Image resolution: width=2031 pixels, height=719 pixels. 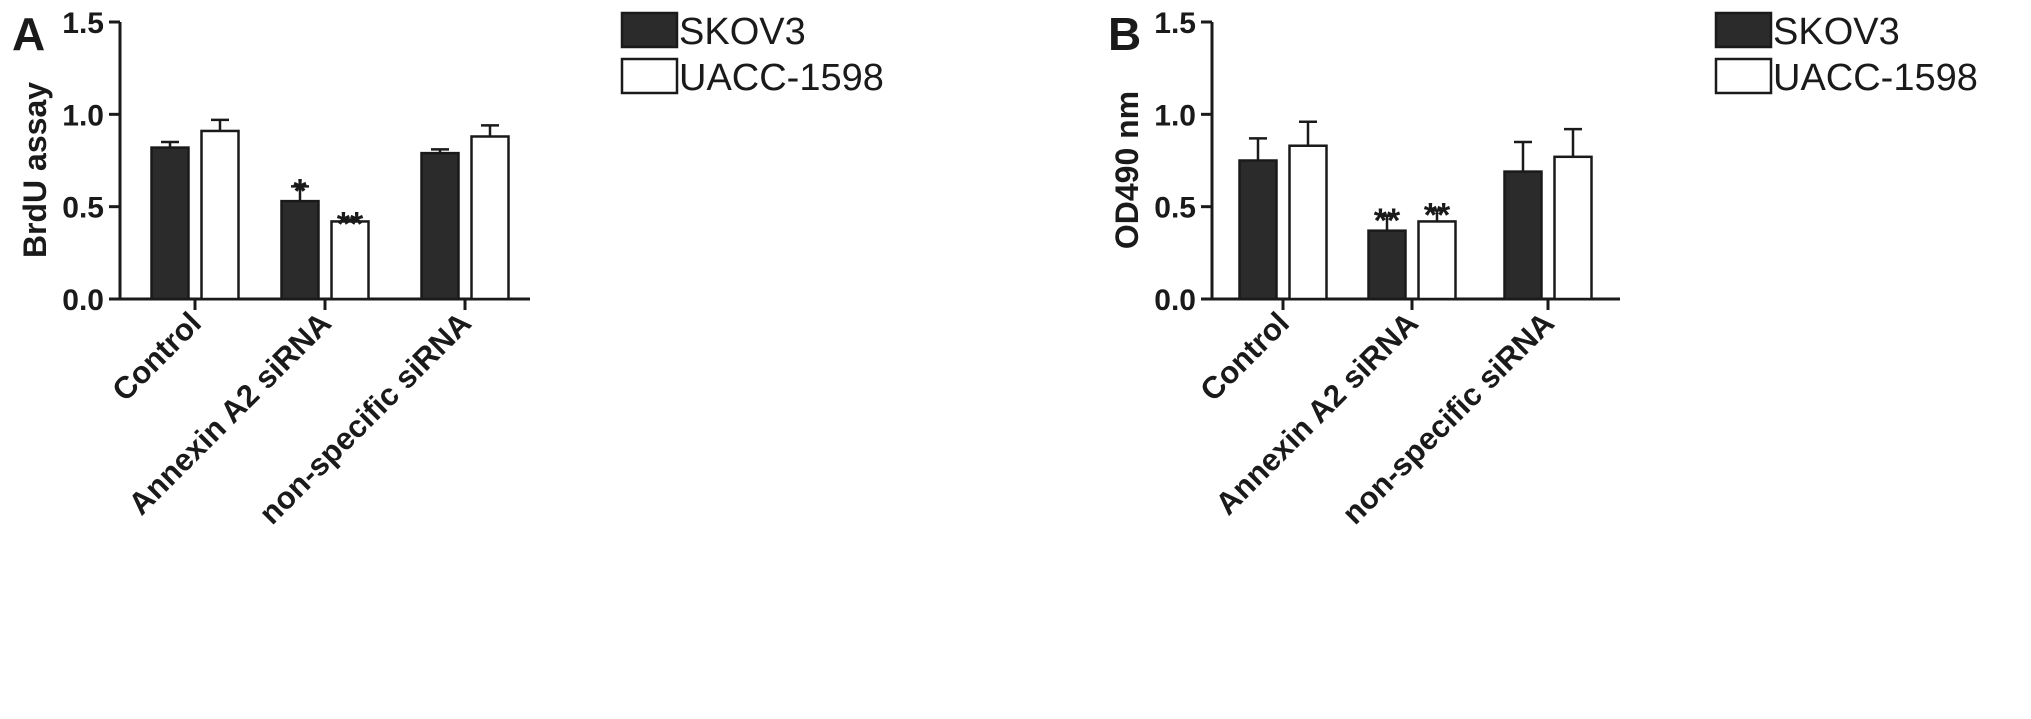 What do you see at coordinates (28, 34) in the screenshot?
I see `panel-letter: A` at bounding box center [28, 34].